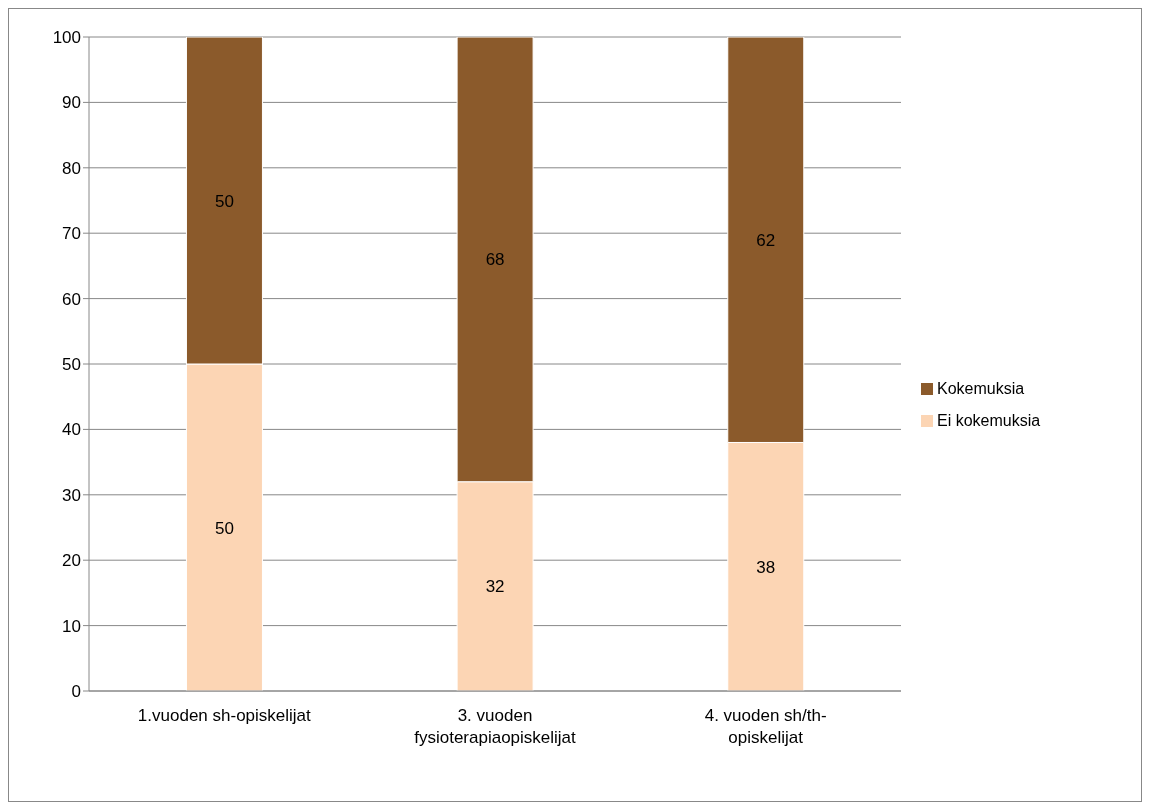 This screenshot has width=1152, height=812. What do you see at coordinates (766, 240) in the screenshot?
I see `data-label: 62` at bounding box center [766, 240].